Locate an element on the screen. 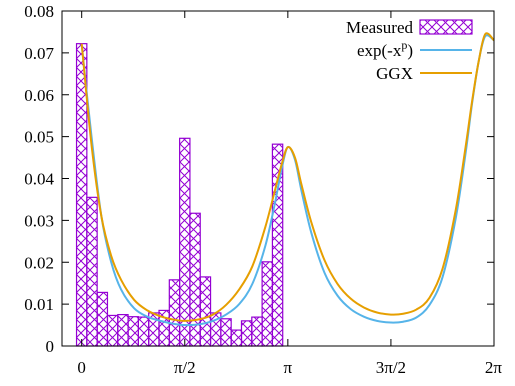  x-tick-label: π is located at coordinates (288, 367).